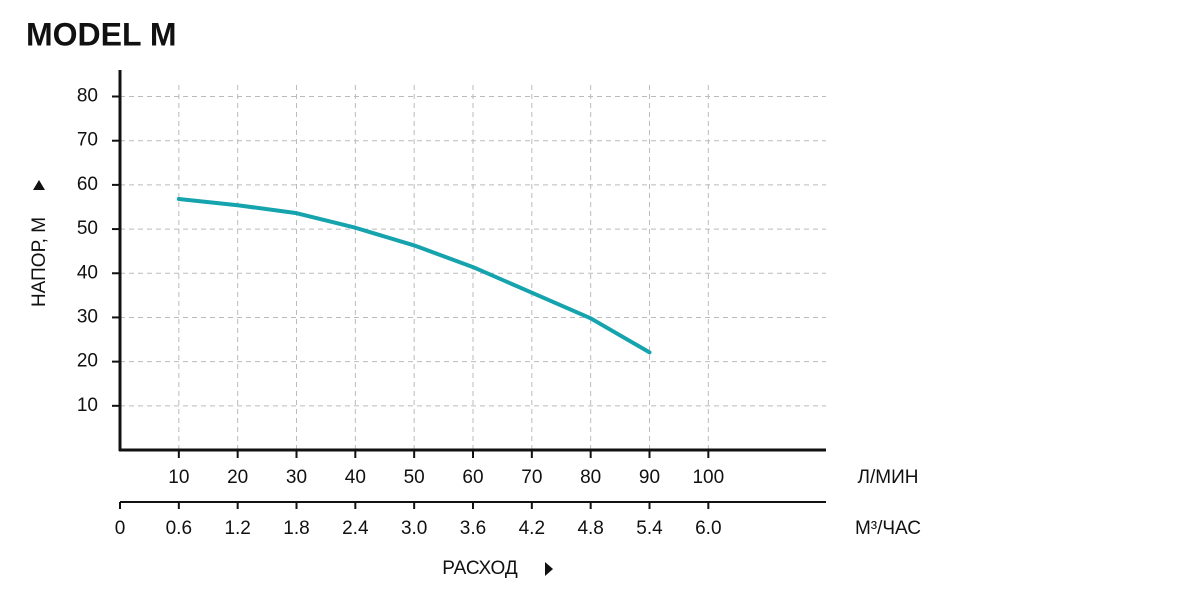  Describe the element at coordinates (532, 528) in the screenshot. I see `x2-tick-label: 4.2` at that location.